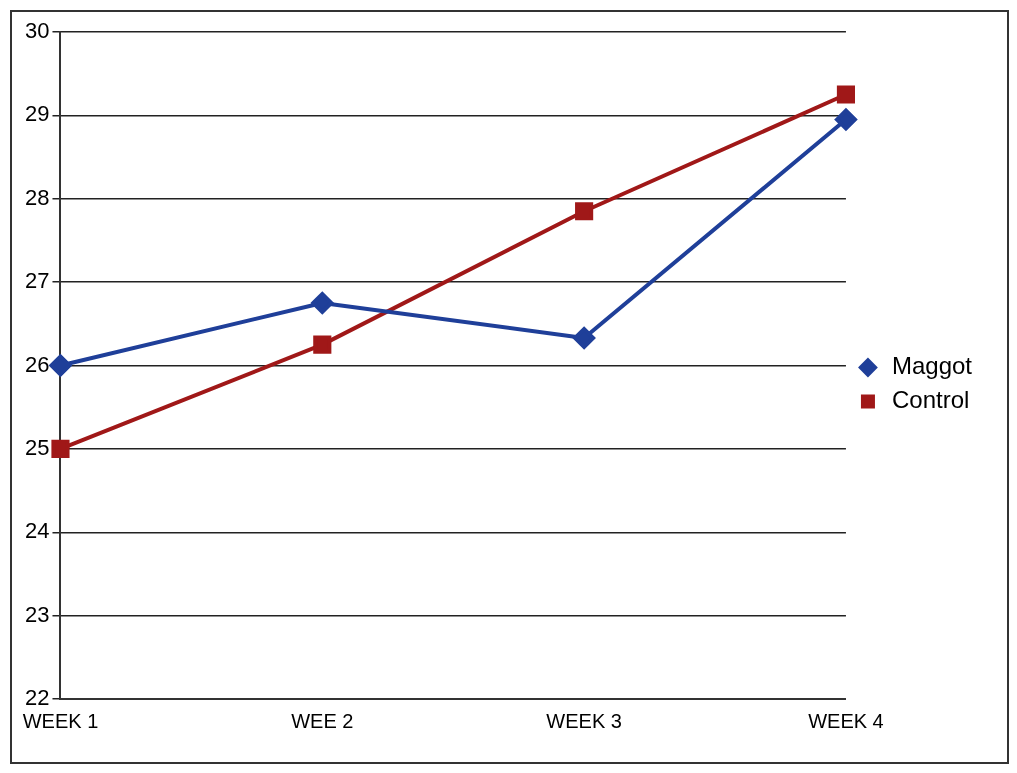 The image size is (1017, 773). I want to click on y-tick-label: 27, so click(37, 281).